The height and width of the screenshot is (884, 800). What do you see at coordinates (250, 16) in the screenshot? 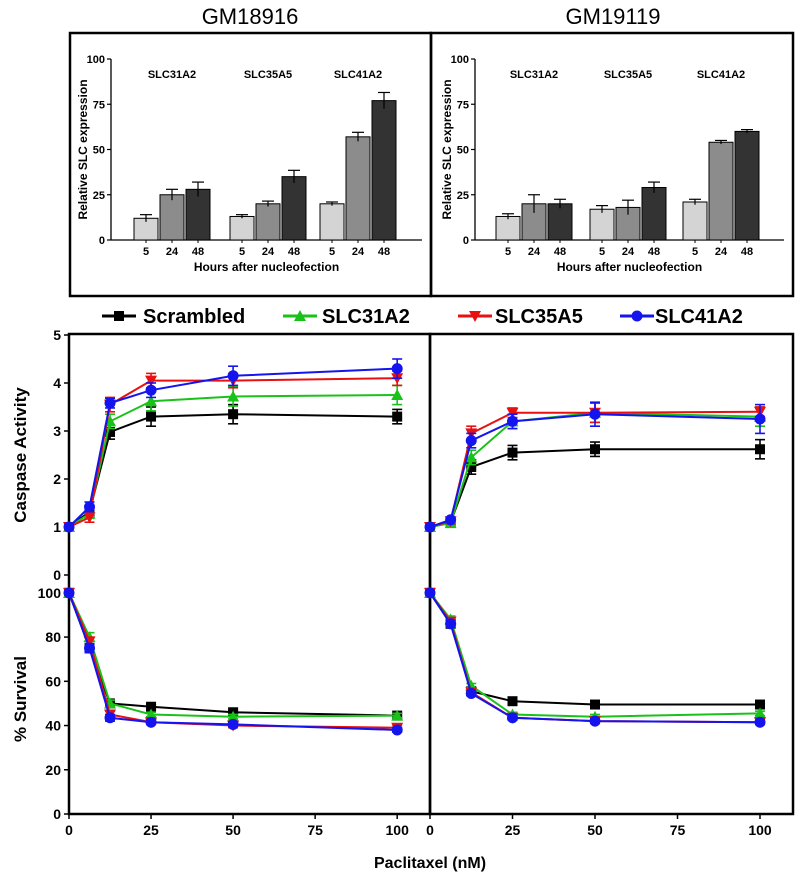
I see `title-gm18916: GM18916` at bounding box center [250, 16].